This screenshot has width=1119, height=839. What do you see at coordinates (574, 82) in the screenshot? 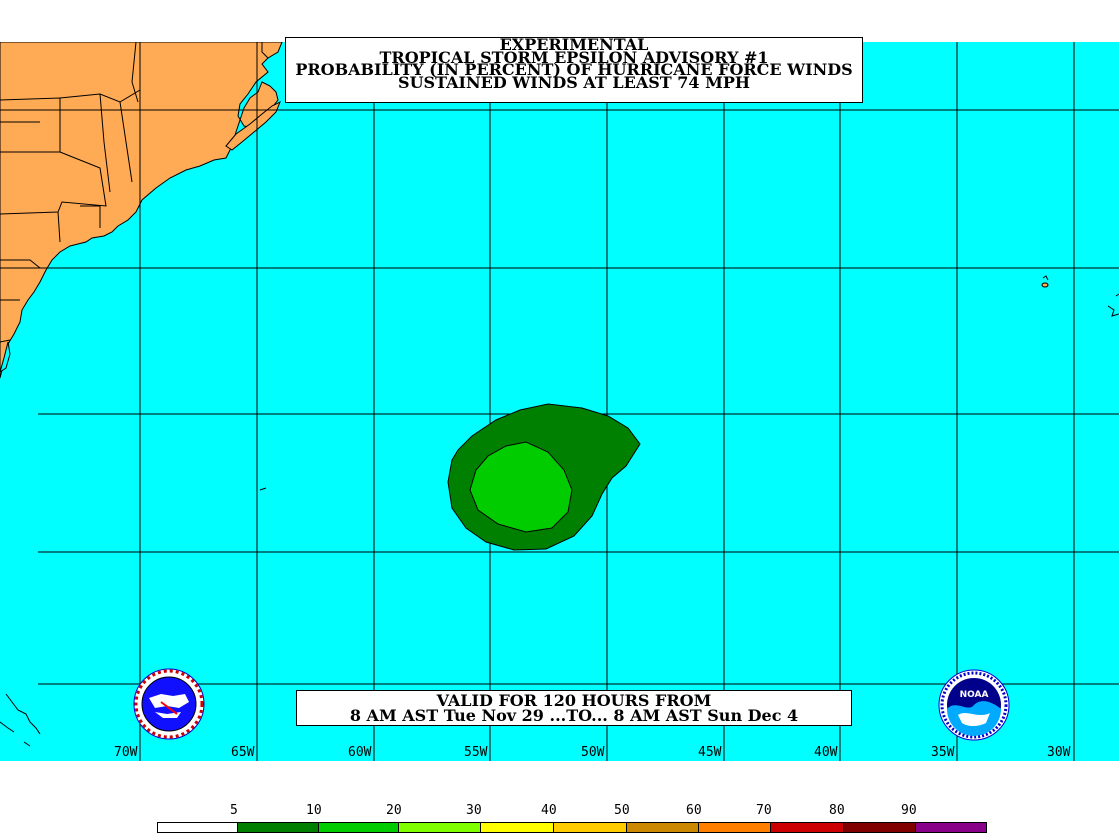
I see `title-line-4: SUSTAINED WINDS AT LEAST 74 MPH` at bounding box center [574, 82].